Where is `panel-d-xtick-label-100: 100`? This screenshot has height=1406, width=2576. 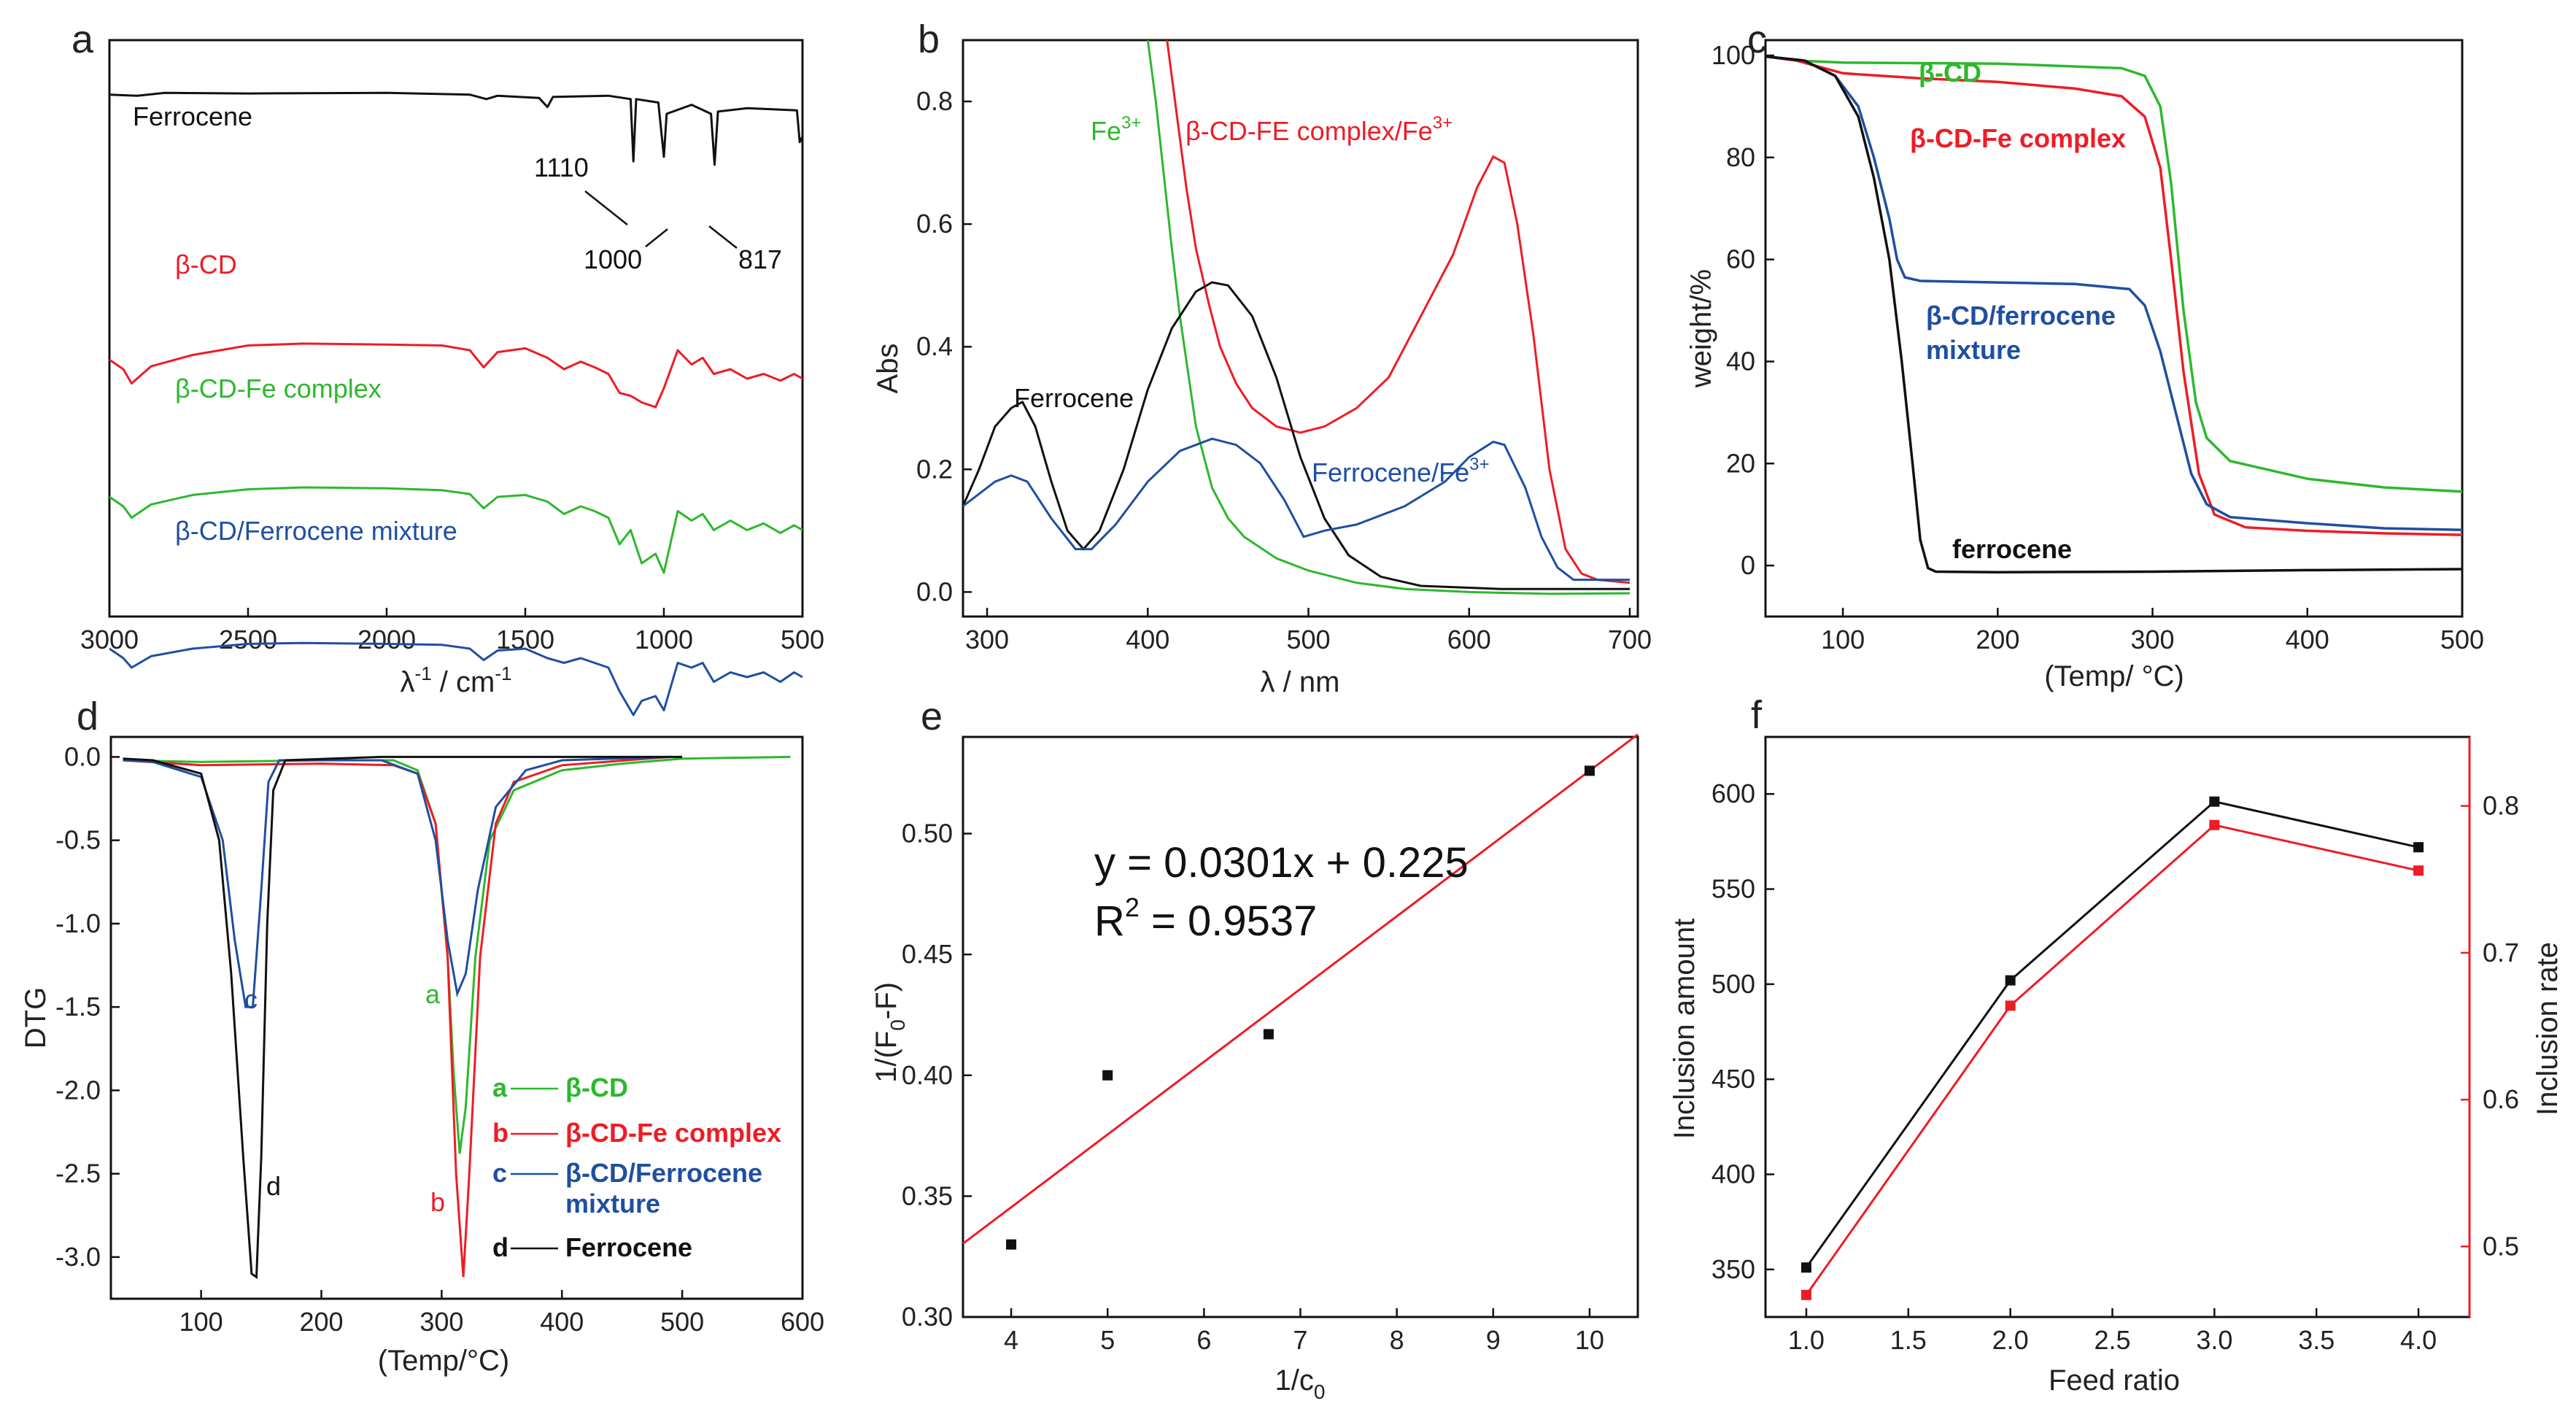 panel-d-xtick-label-100: 100 is located at coordinates (201, 1322).